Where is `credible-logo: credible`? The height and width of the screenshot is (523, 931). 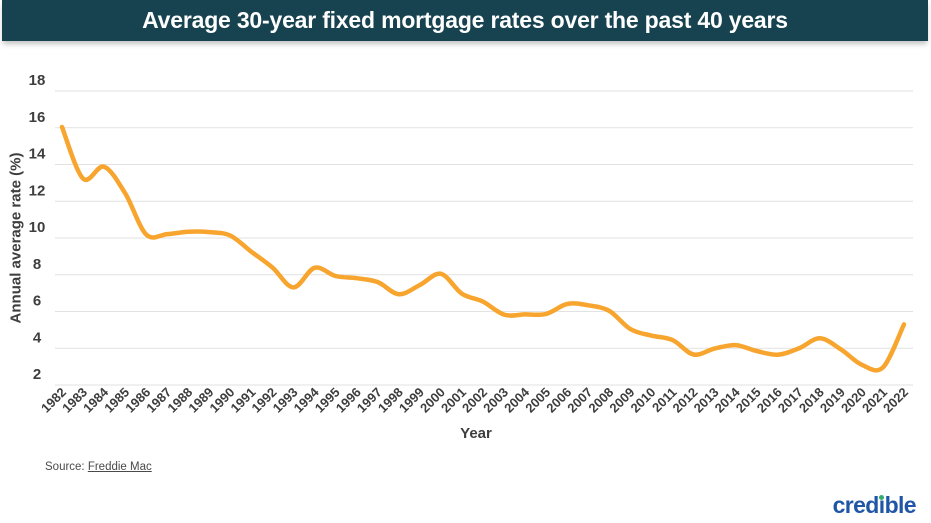
credible-logo: credible is located at coordinates (874, 505).